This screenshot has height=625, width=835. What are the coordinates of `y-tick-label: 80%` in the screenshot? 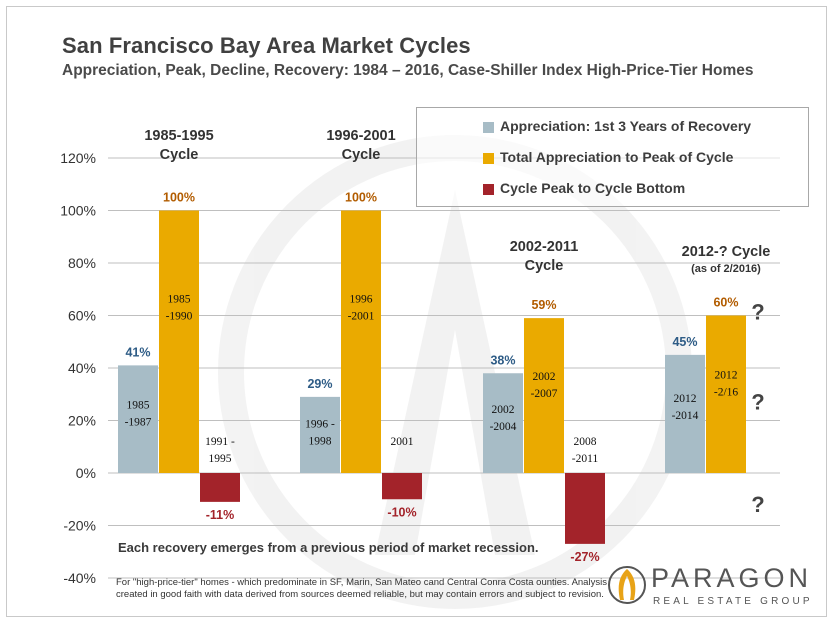 It's located at (82, 263).